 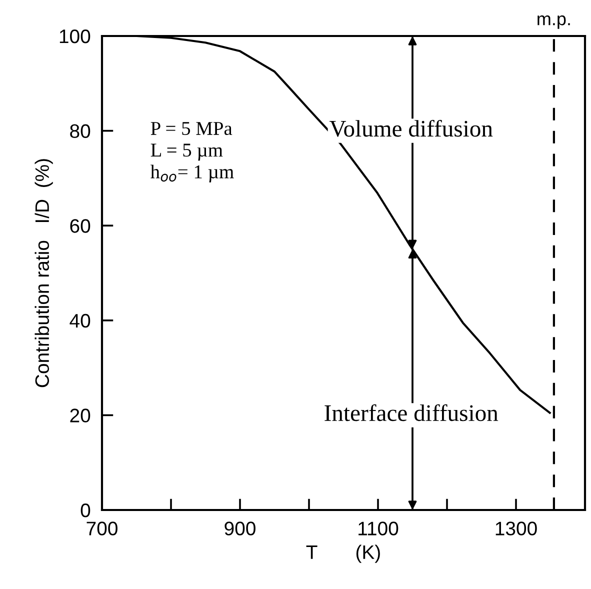 I want to click on x-tick-label: 700, so click(x=102, y=529).